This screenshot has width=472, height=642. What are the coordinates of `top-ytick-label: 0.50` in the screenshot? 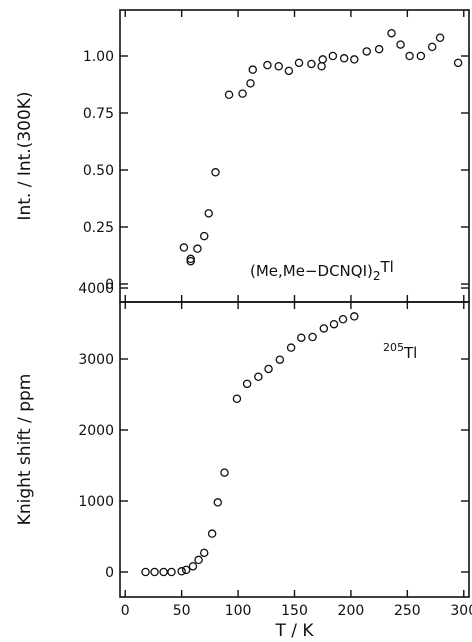 It's located at (98, 171).